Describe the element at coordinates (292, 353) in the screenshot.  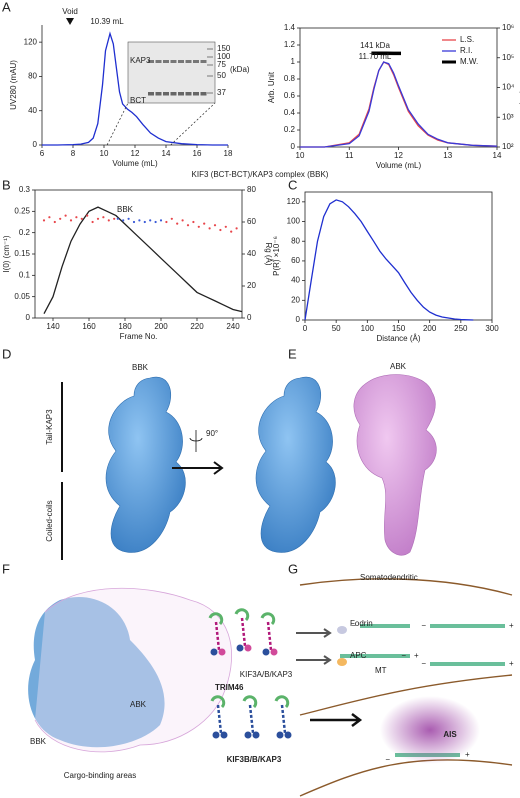
I see `panel-label: E` at that location.